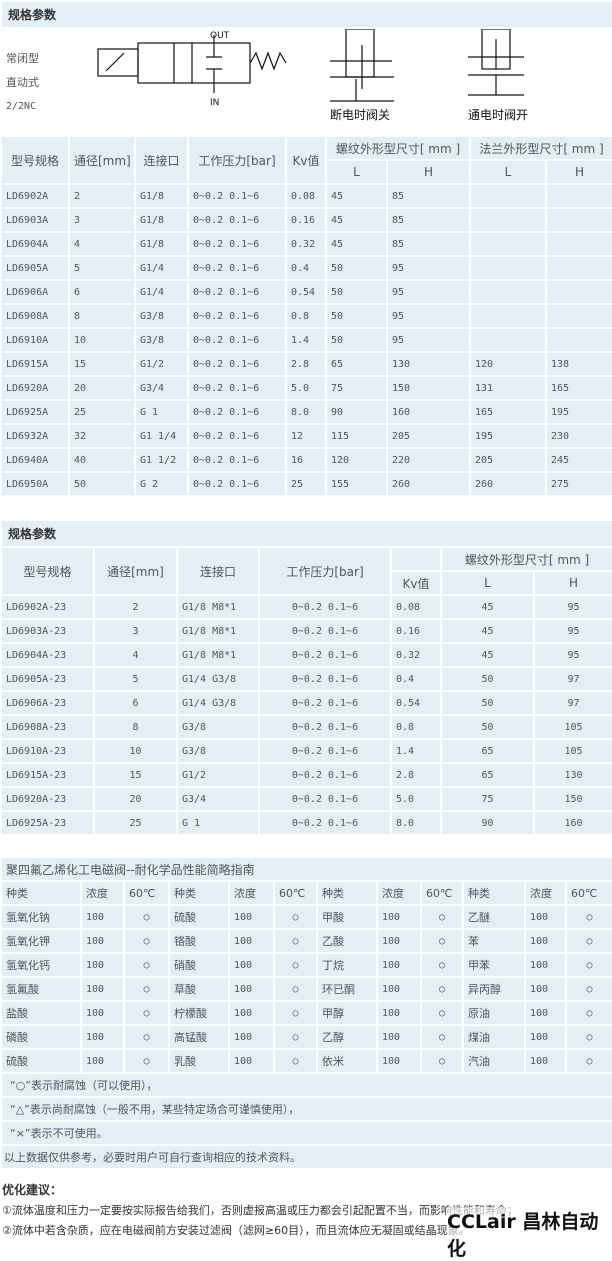  Describe the element at coordinates (35, 268) in the screenshot. I see `table-cell: LD6905A` at that location.